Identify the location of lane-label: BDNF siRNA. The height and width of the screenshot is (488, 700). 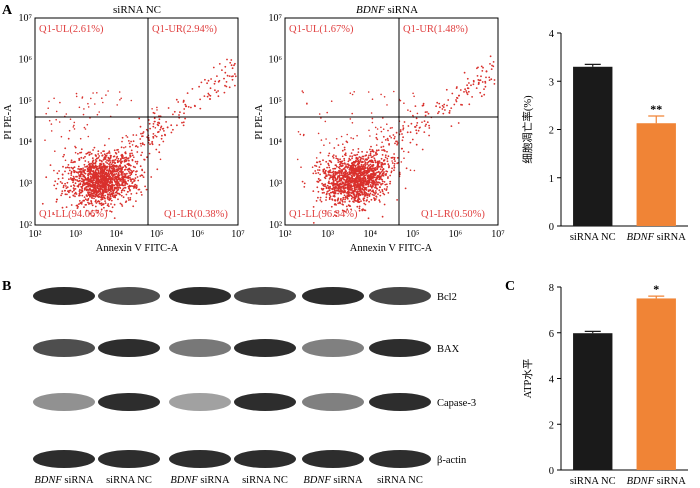
(200, 480).